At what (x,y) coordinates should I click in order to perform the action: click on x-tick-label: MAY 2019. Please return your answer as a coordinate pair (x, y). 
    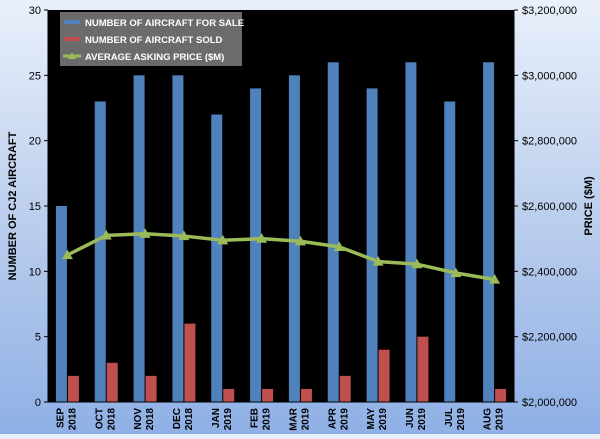
    Looking at the image, I should click on (377, 419).